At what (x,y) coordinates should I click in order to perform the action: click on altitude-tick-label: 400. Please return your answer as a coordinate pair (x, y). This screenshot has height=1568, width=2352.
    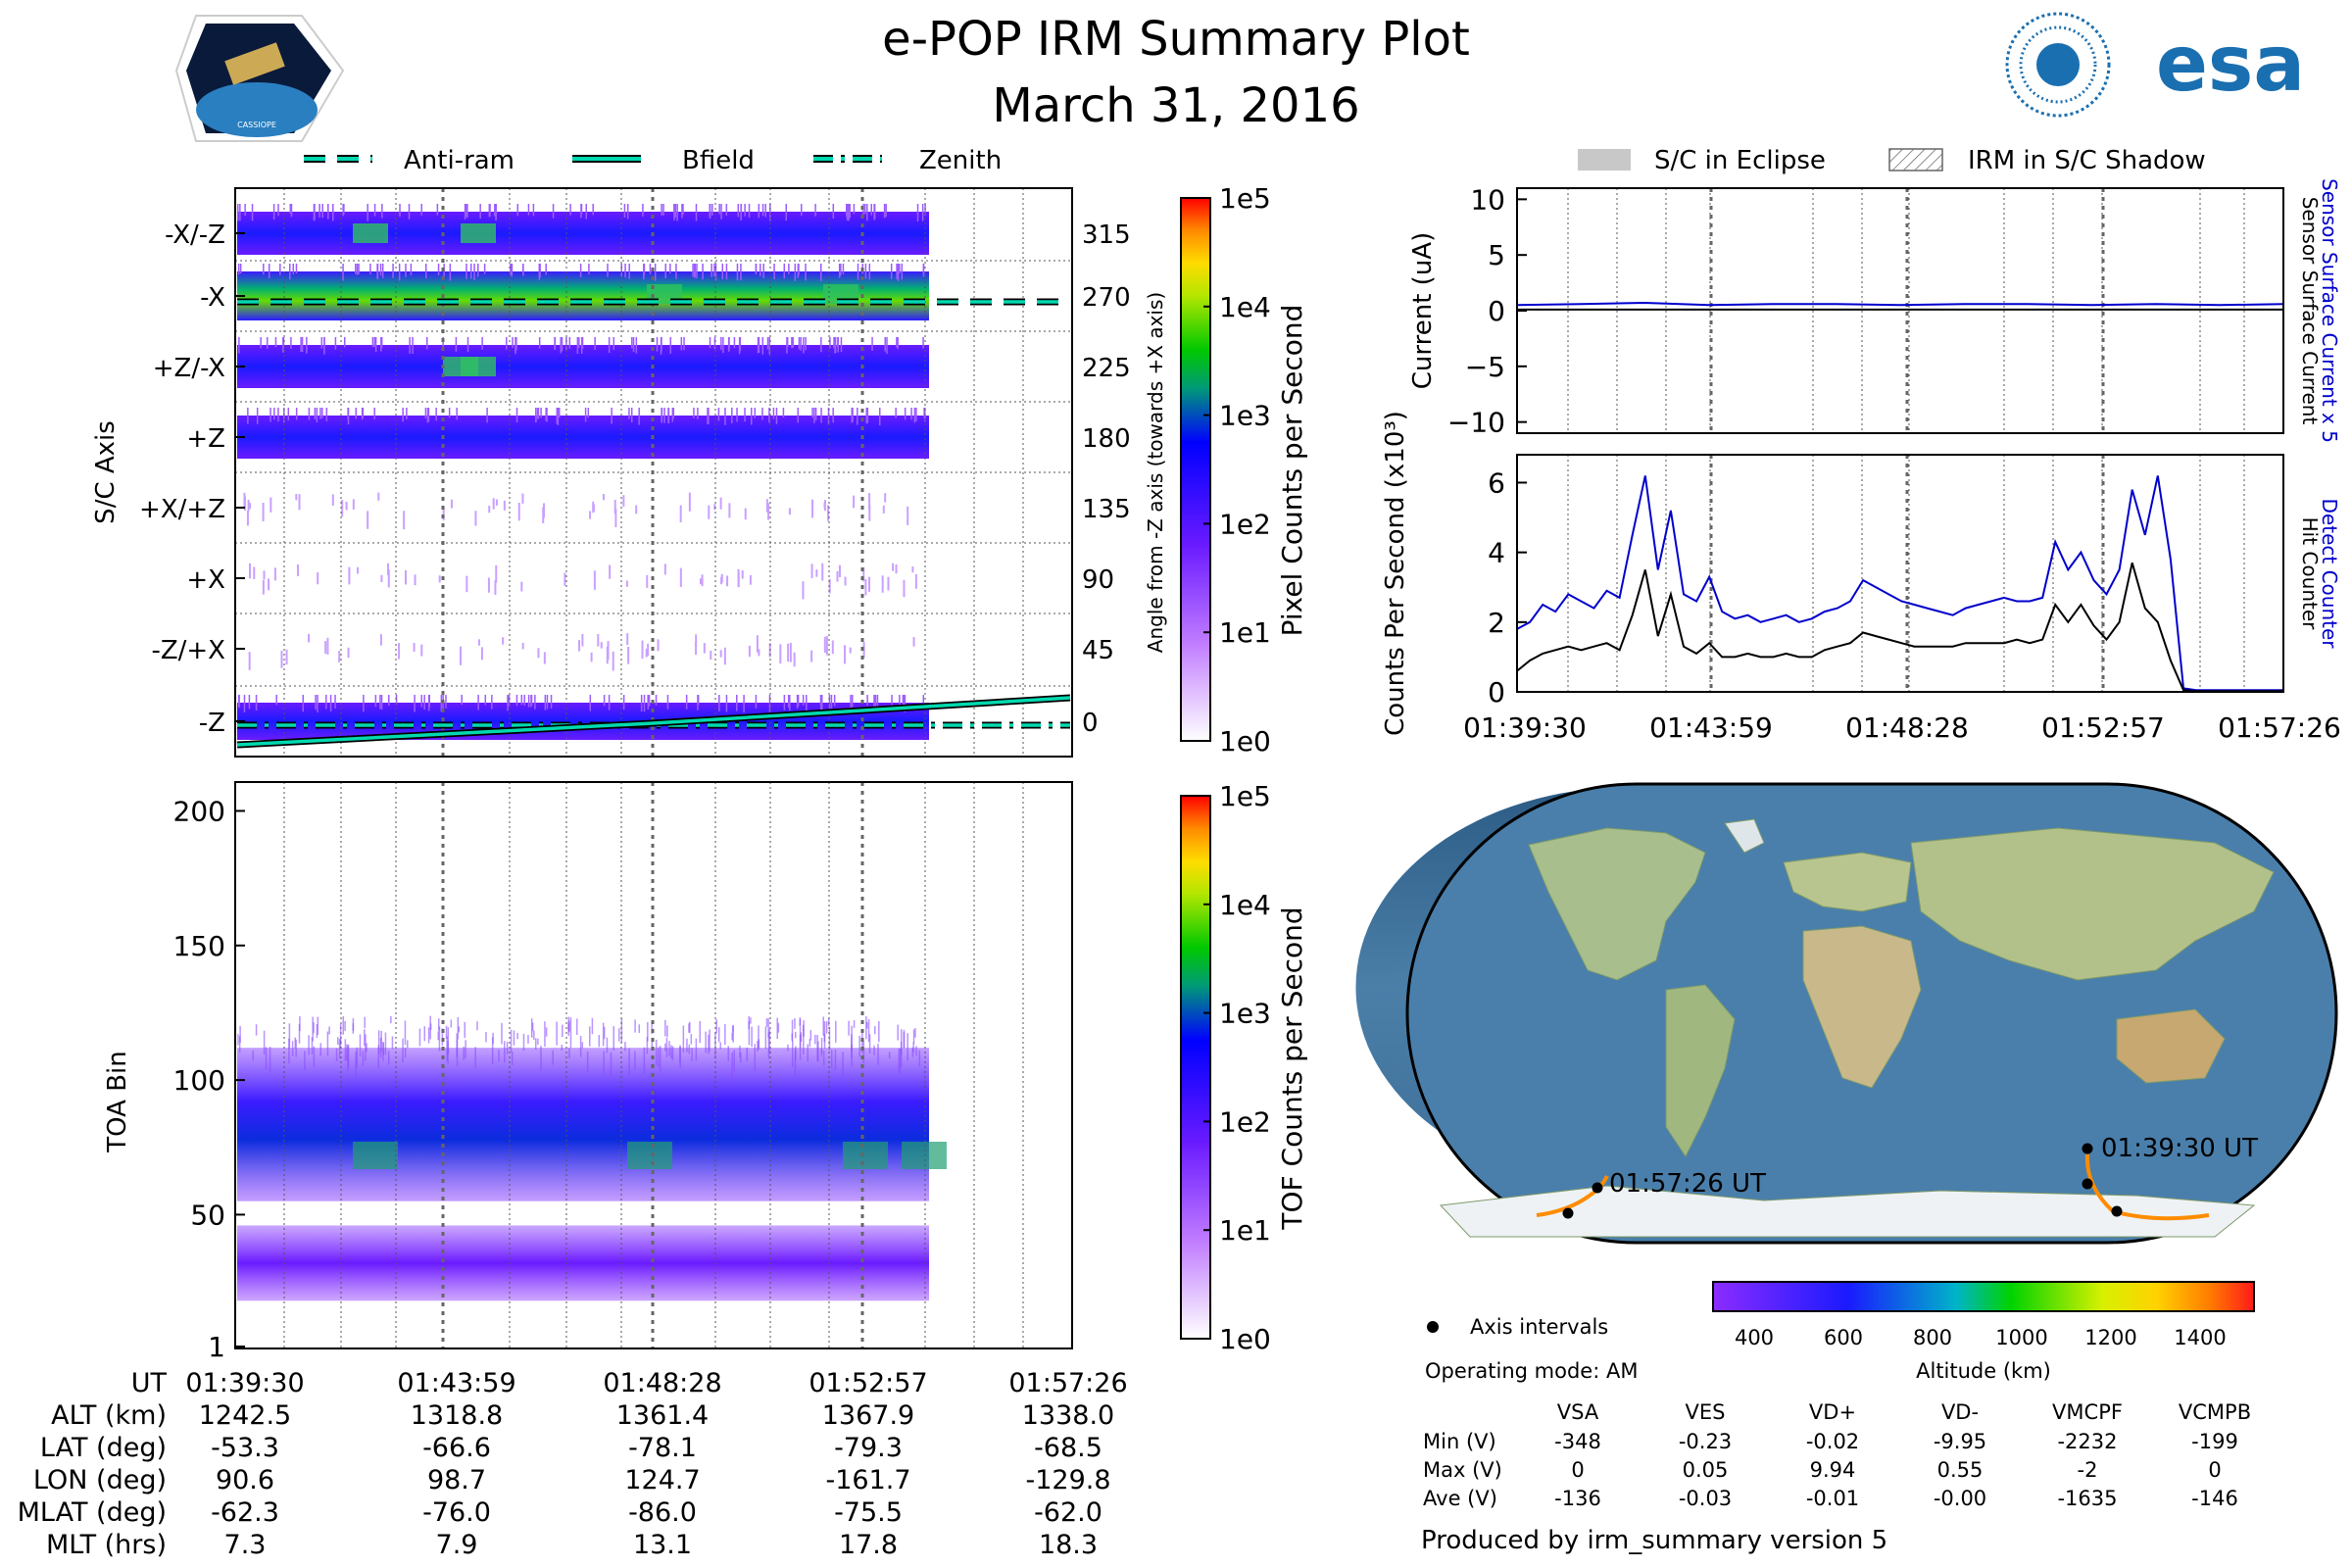
    Looking at the image, I should click on (1754, 1337).